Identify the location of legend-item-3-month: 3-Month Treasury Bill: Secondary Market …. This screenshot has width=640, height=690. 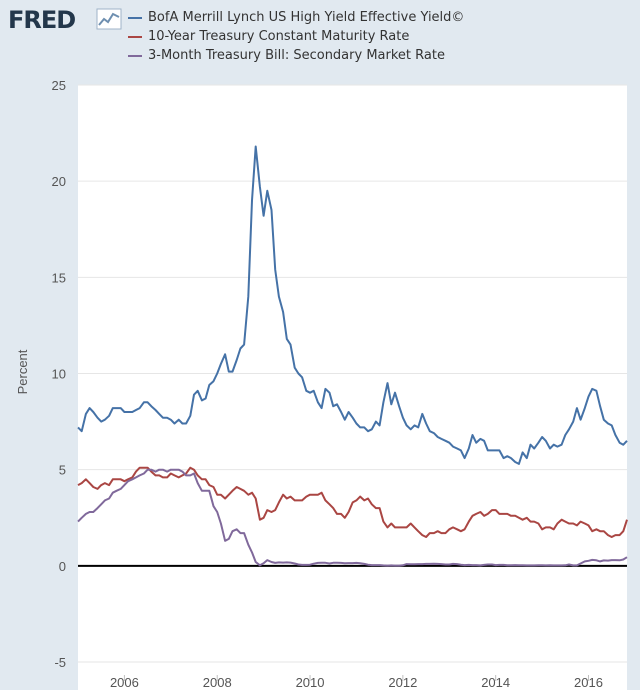
(296, 55).